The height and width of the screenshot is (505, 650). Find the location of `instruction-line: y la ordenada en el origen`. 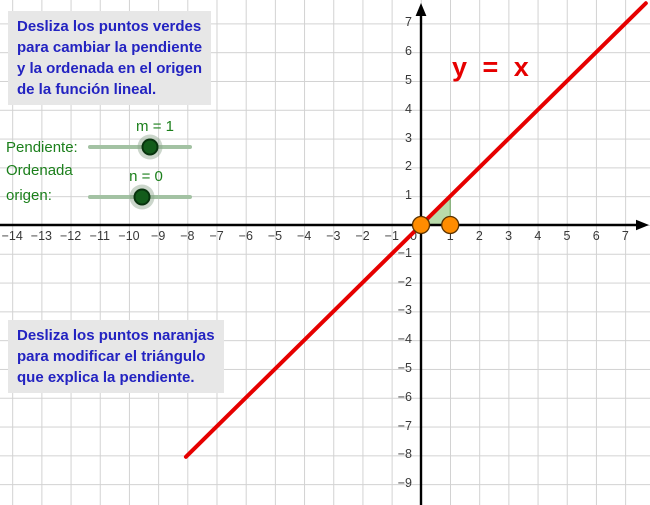

instruction-line: y la ordenada en el origen is located at coordinates (110, 68).